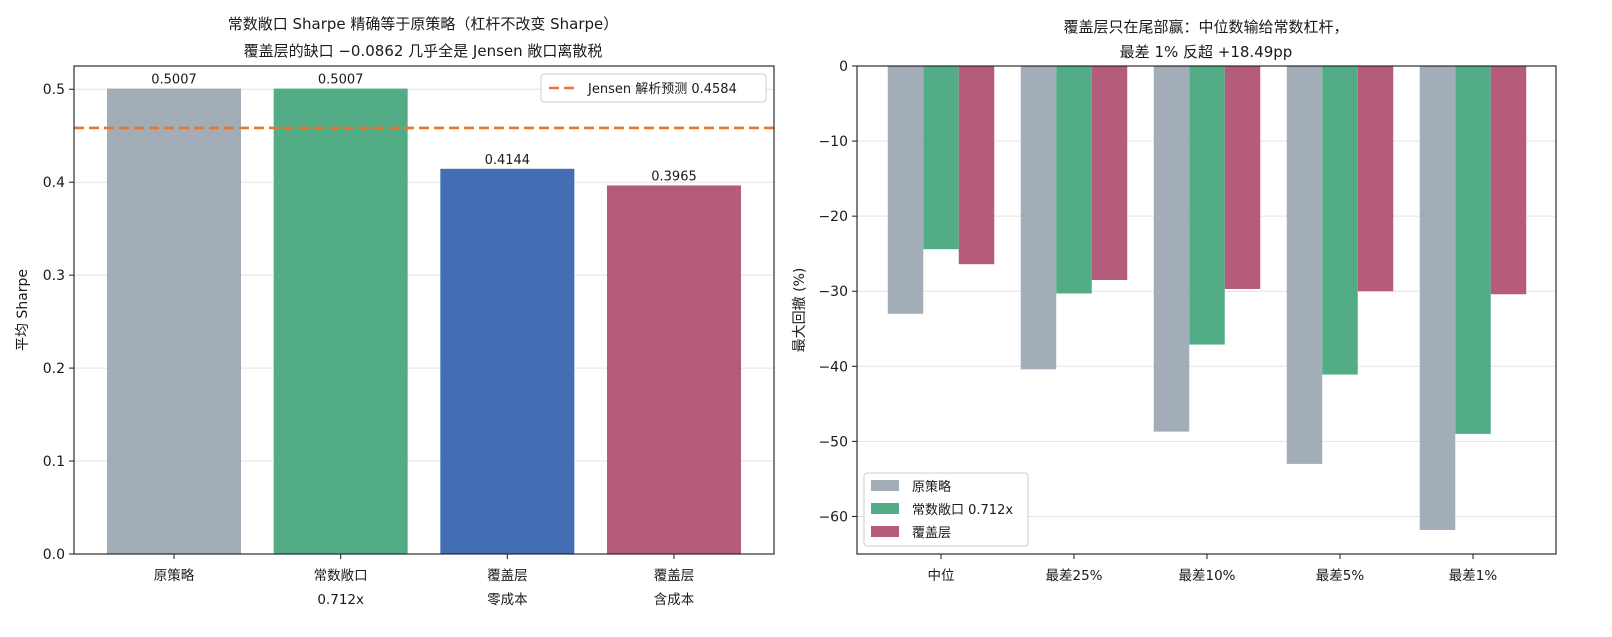 The image size is (1612, 637). Describe the element at coordinates (833, 217) in the screenshot. I see `right-y-tick-label: −20` at that location.